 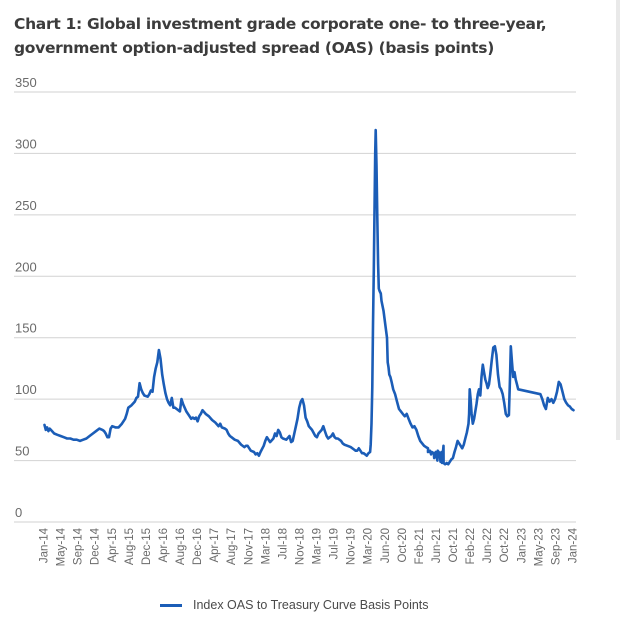 What do you see at coordinates (147, 546) in the screenshot?
I see `x-tick-label: Dec-15` at bounding box center [147, 546].